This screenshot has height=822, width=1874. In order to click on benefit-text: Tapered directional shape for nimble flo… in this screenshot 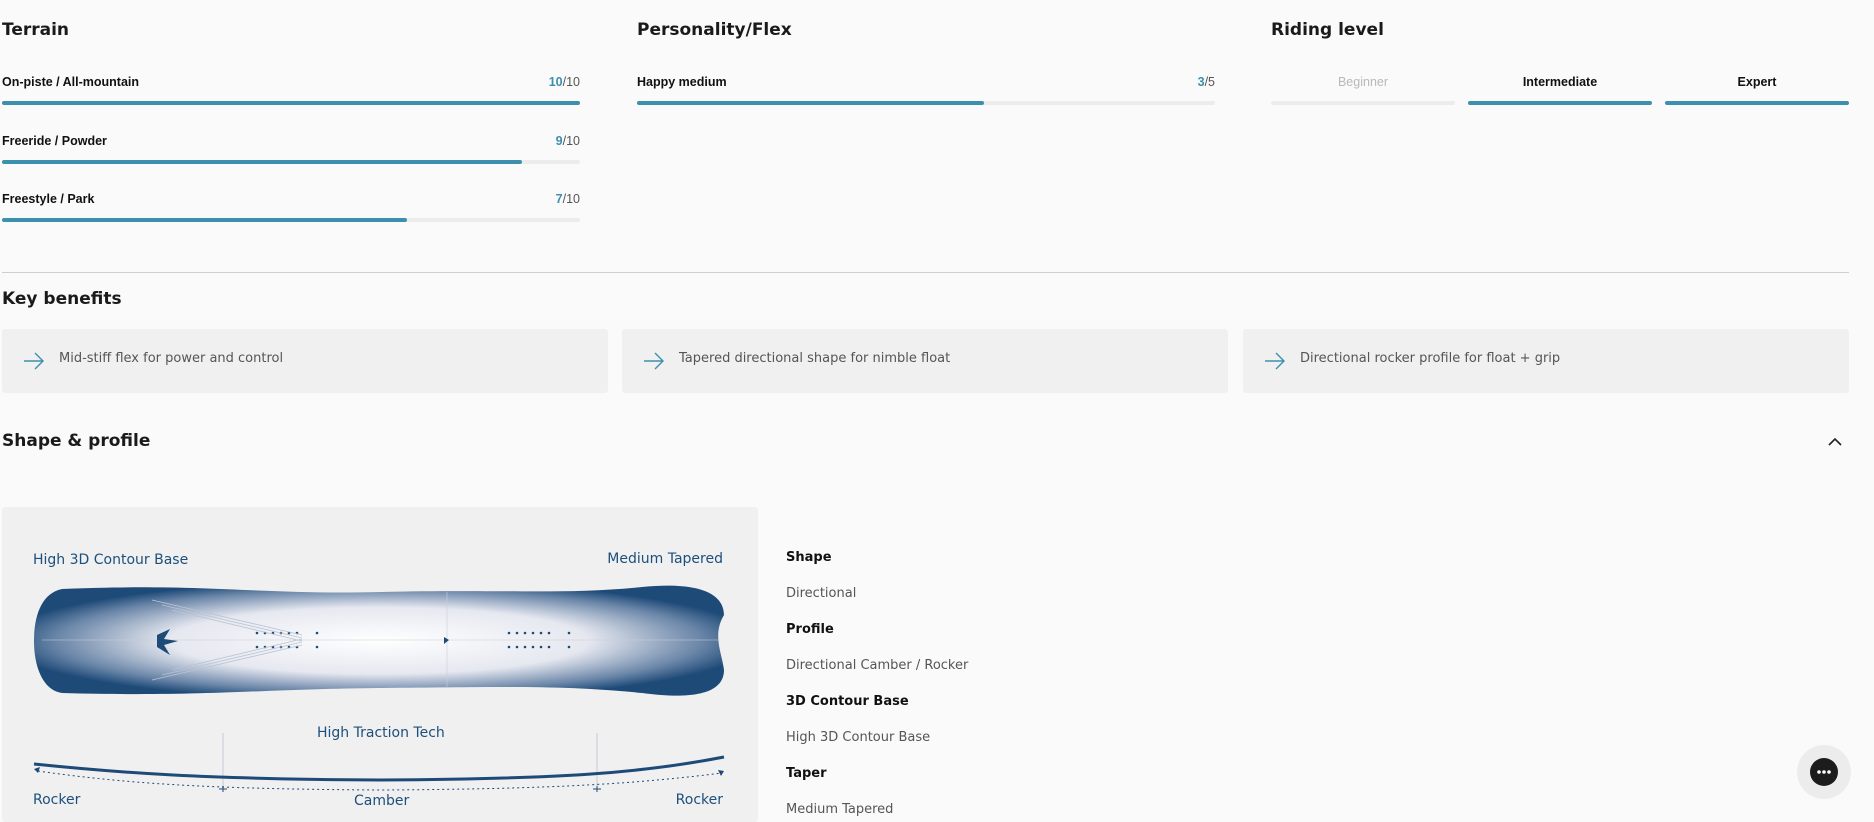, I will do `click(815, 358)`.